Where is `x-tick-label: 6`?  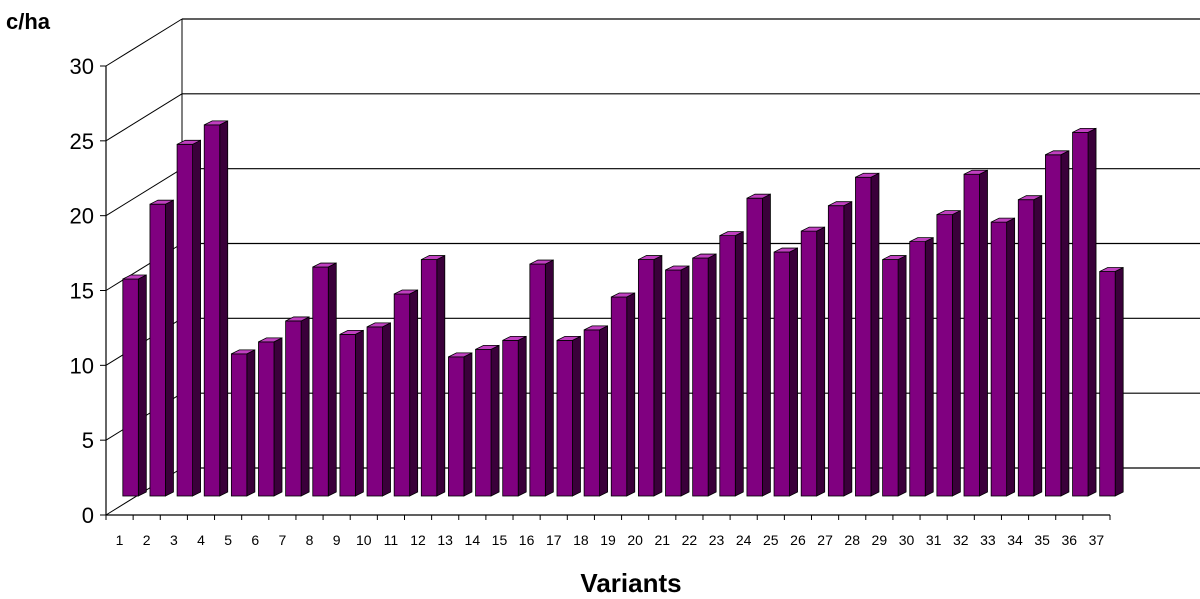
x-tick-label: 6 is located at coordinates (255, 540).